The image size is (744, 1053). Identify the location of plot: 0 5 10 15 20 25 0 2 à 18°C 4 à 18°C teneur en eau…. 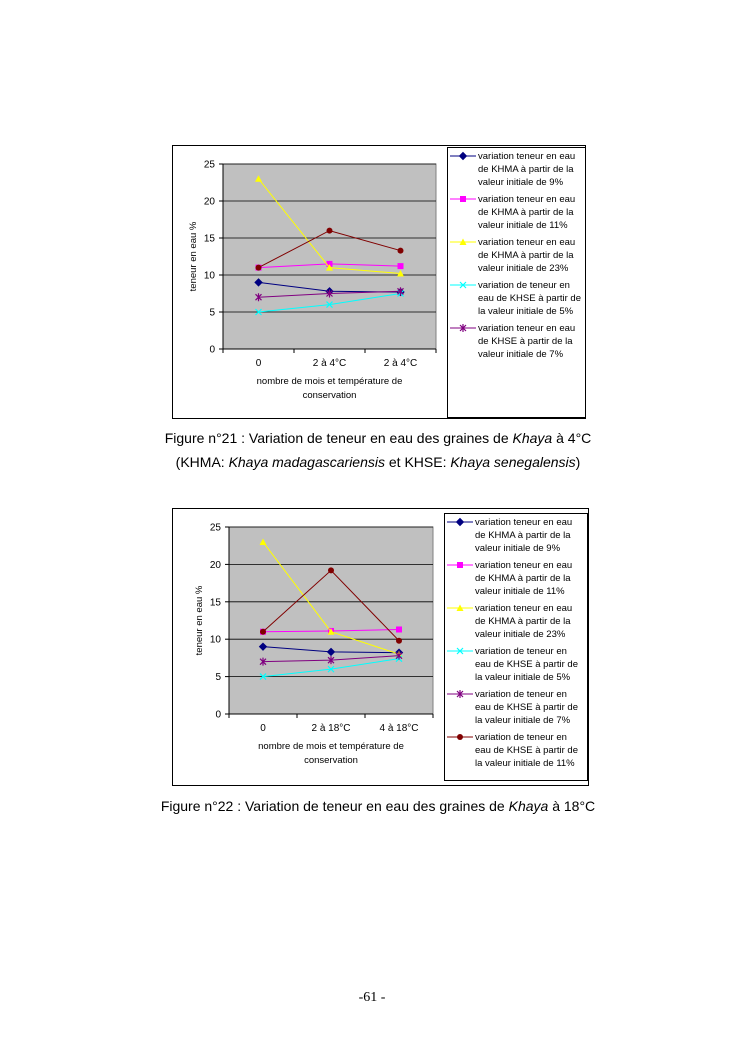
(314, 628).